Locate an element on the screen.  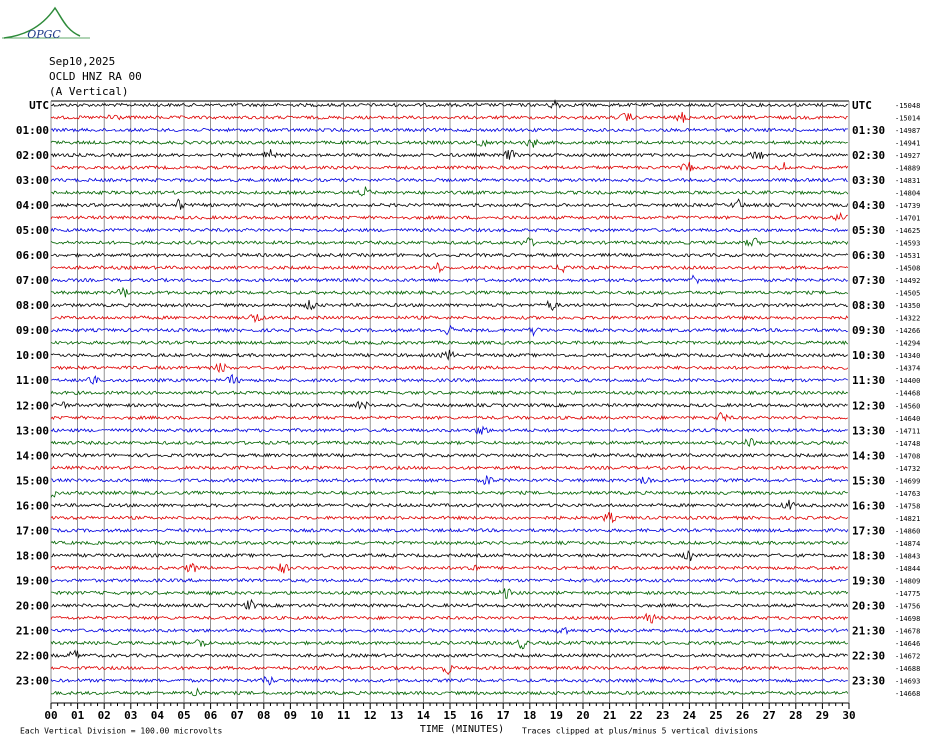
row-offset: -14756 is located at coordinates (907, 606).